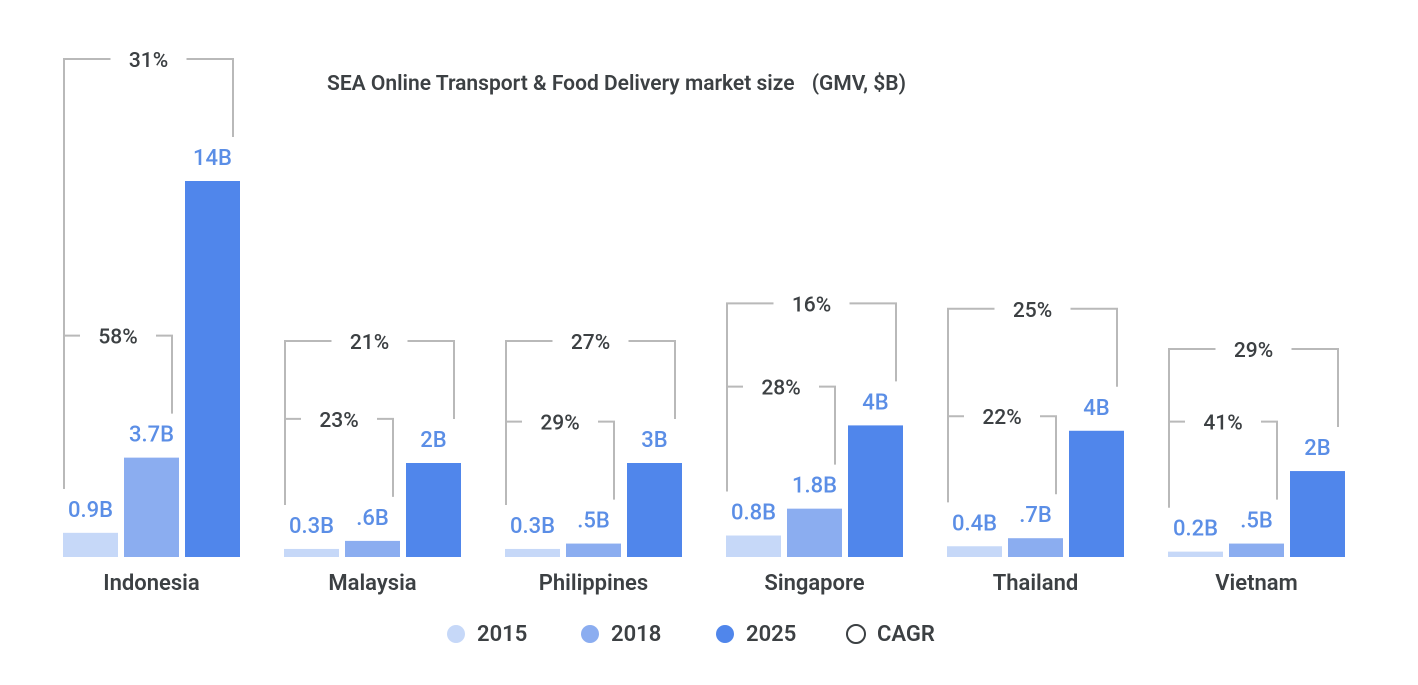  I want to click on bar-singapore-2015, so click(753, 546).